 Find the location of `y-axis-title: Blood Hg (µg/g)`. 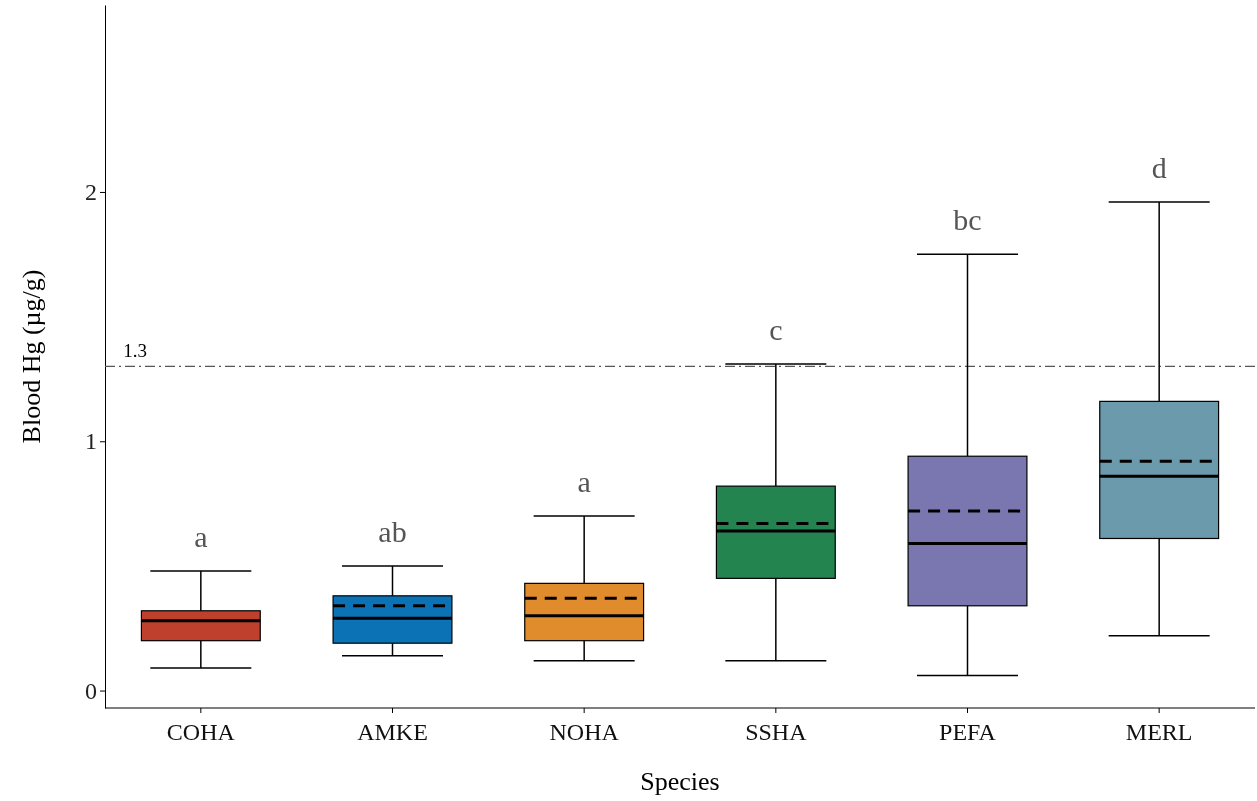

y-axis-title: Blood Hg (µg/g) is located at coordinates (31, 356).